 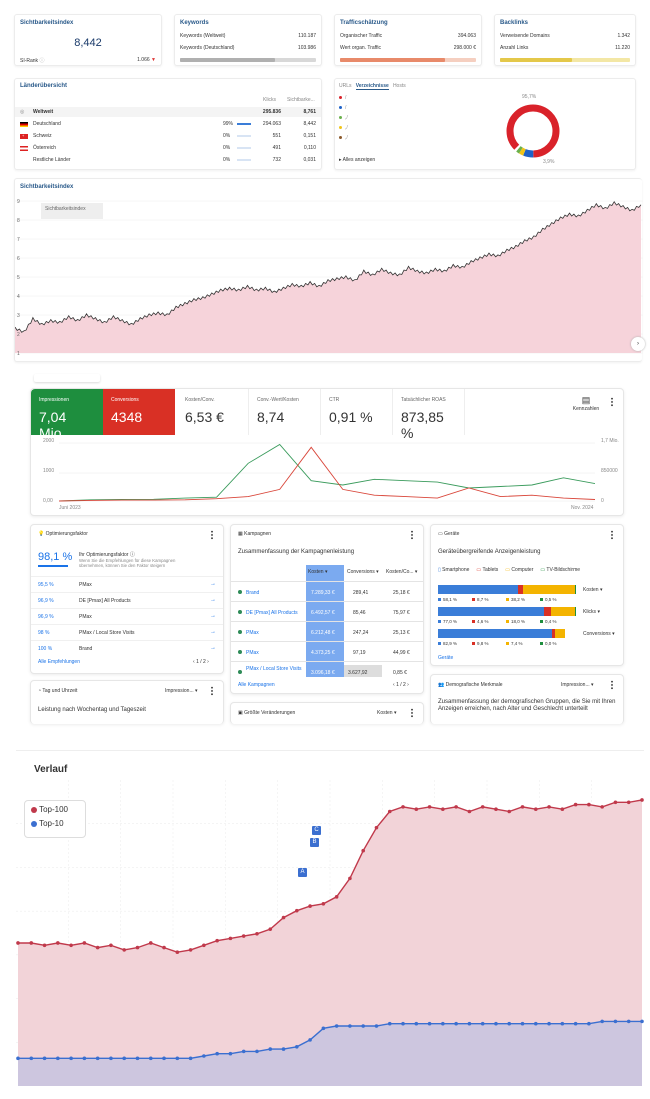 I want to click on opt-row: 98 % PMax / Local Store Visits →, so click(x=127, y=632).